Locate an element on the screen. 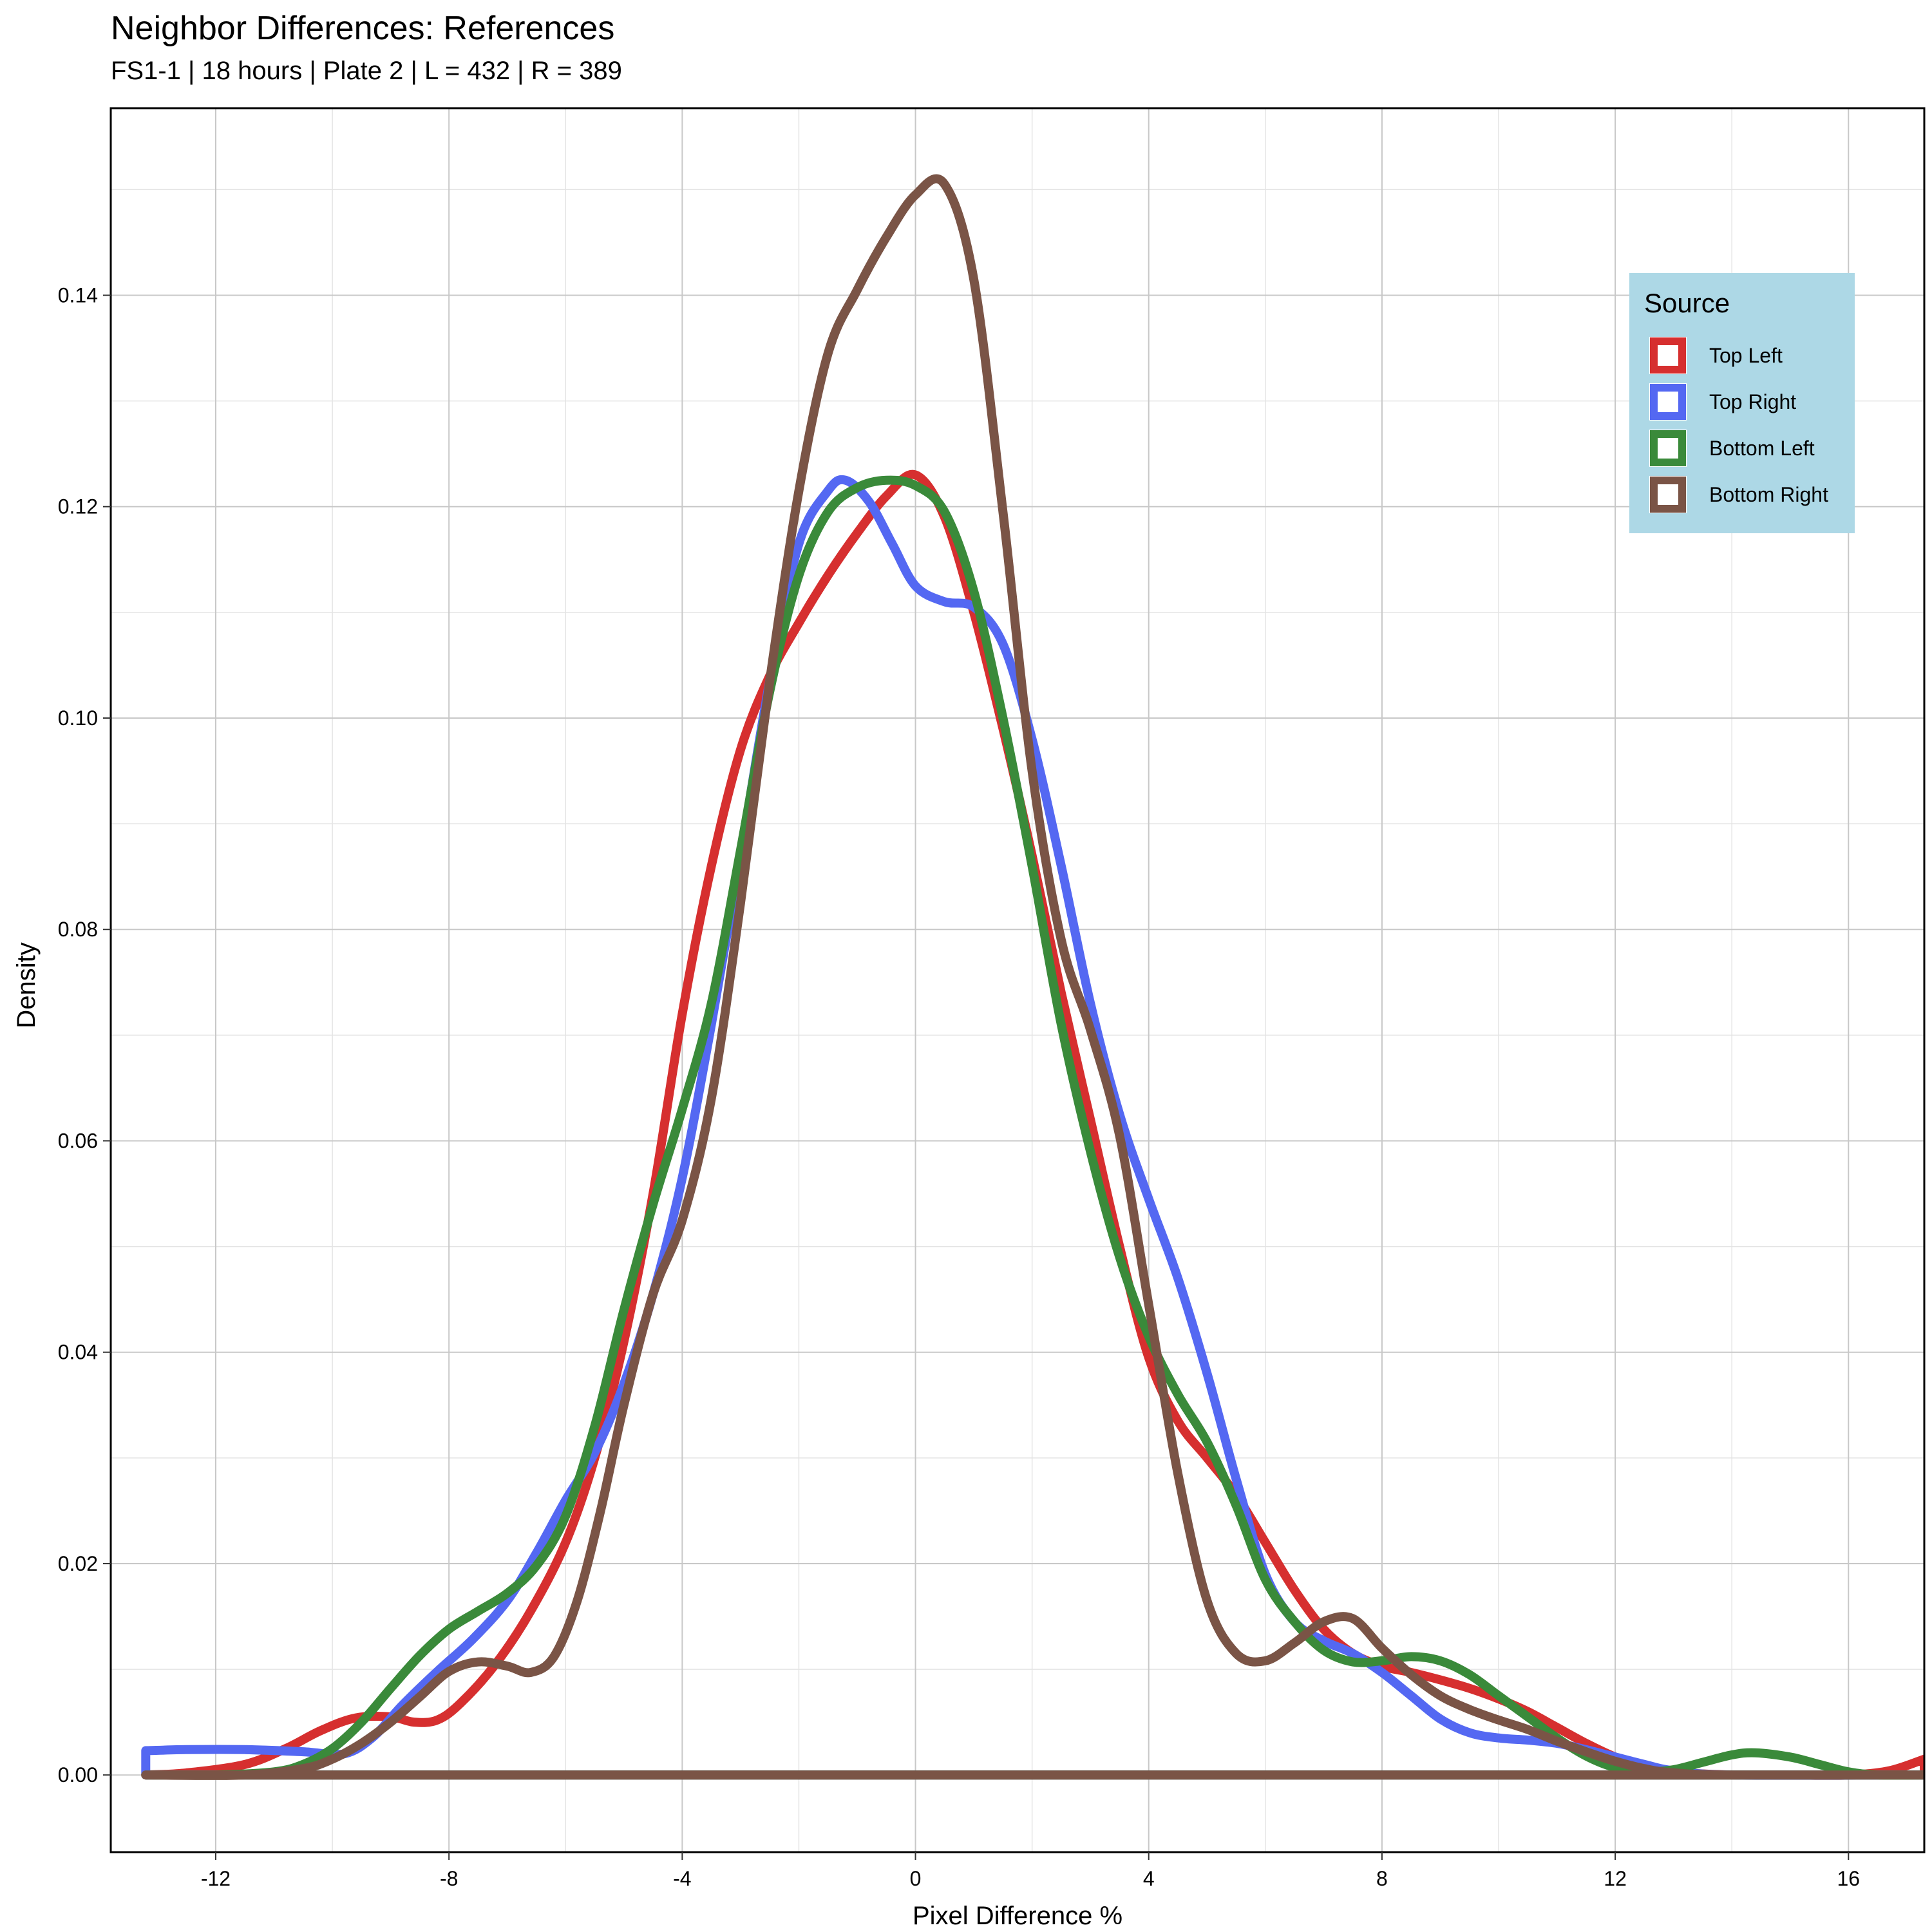 This screenshot has height=1932, width=1932. x-tick-label: -8 is located at coordinates (449, 1878).